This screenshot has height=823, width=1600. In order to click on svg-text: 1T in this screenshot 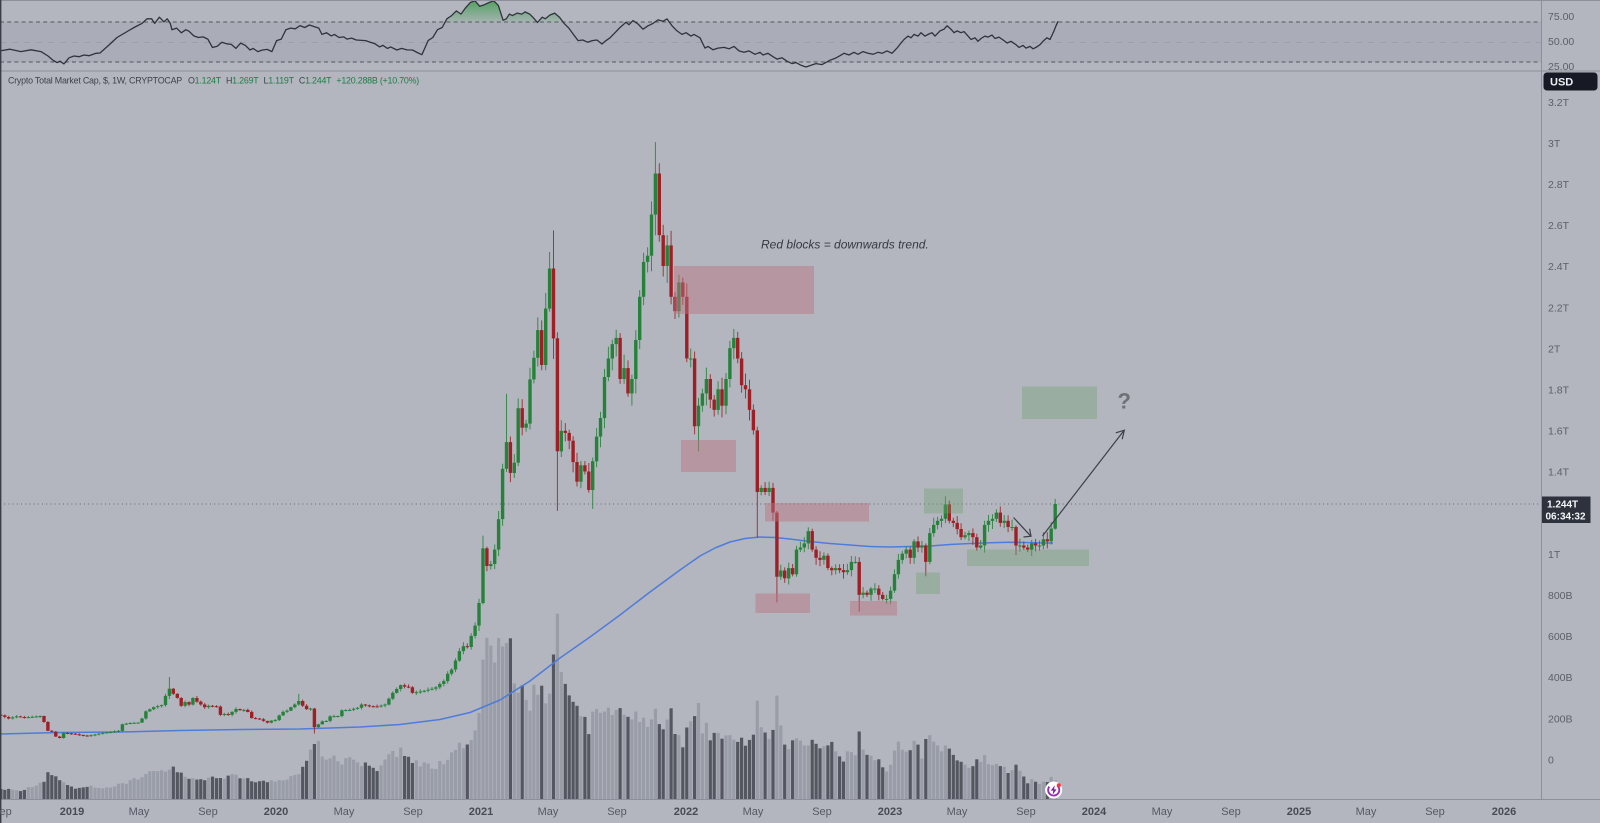, I will do `click(1554, 555)`.